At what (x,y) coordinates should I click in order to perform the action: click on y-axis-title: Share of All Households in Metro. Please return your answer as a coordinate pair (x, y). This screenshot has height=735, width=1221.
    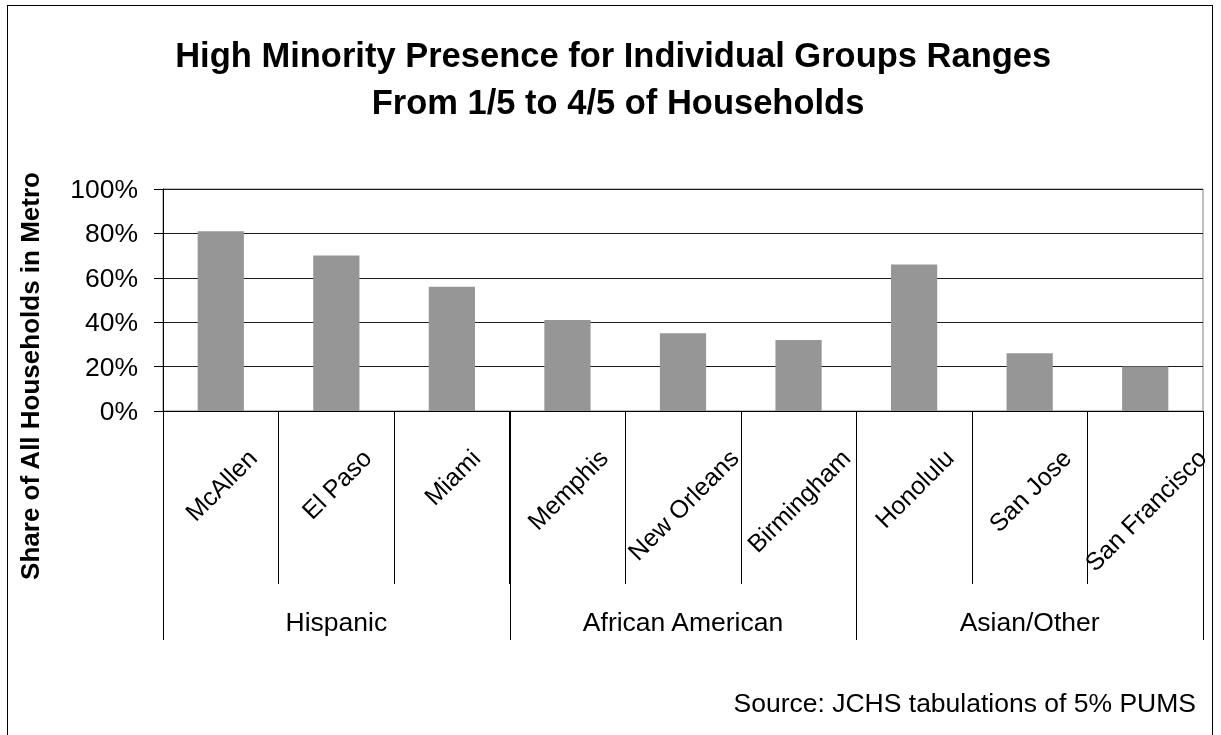
    Looking at the image, I should click on (30, 376).